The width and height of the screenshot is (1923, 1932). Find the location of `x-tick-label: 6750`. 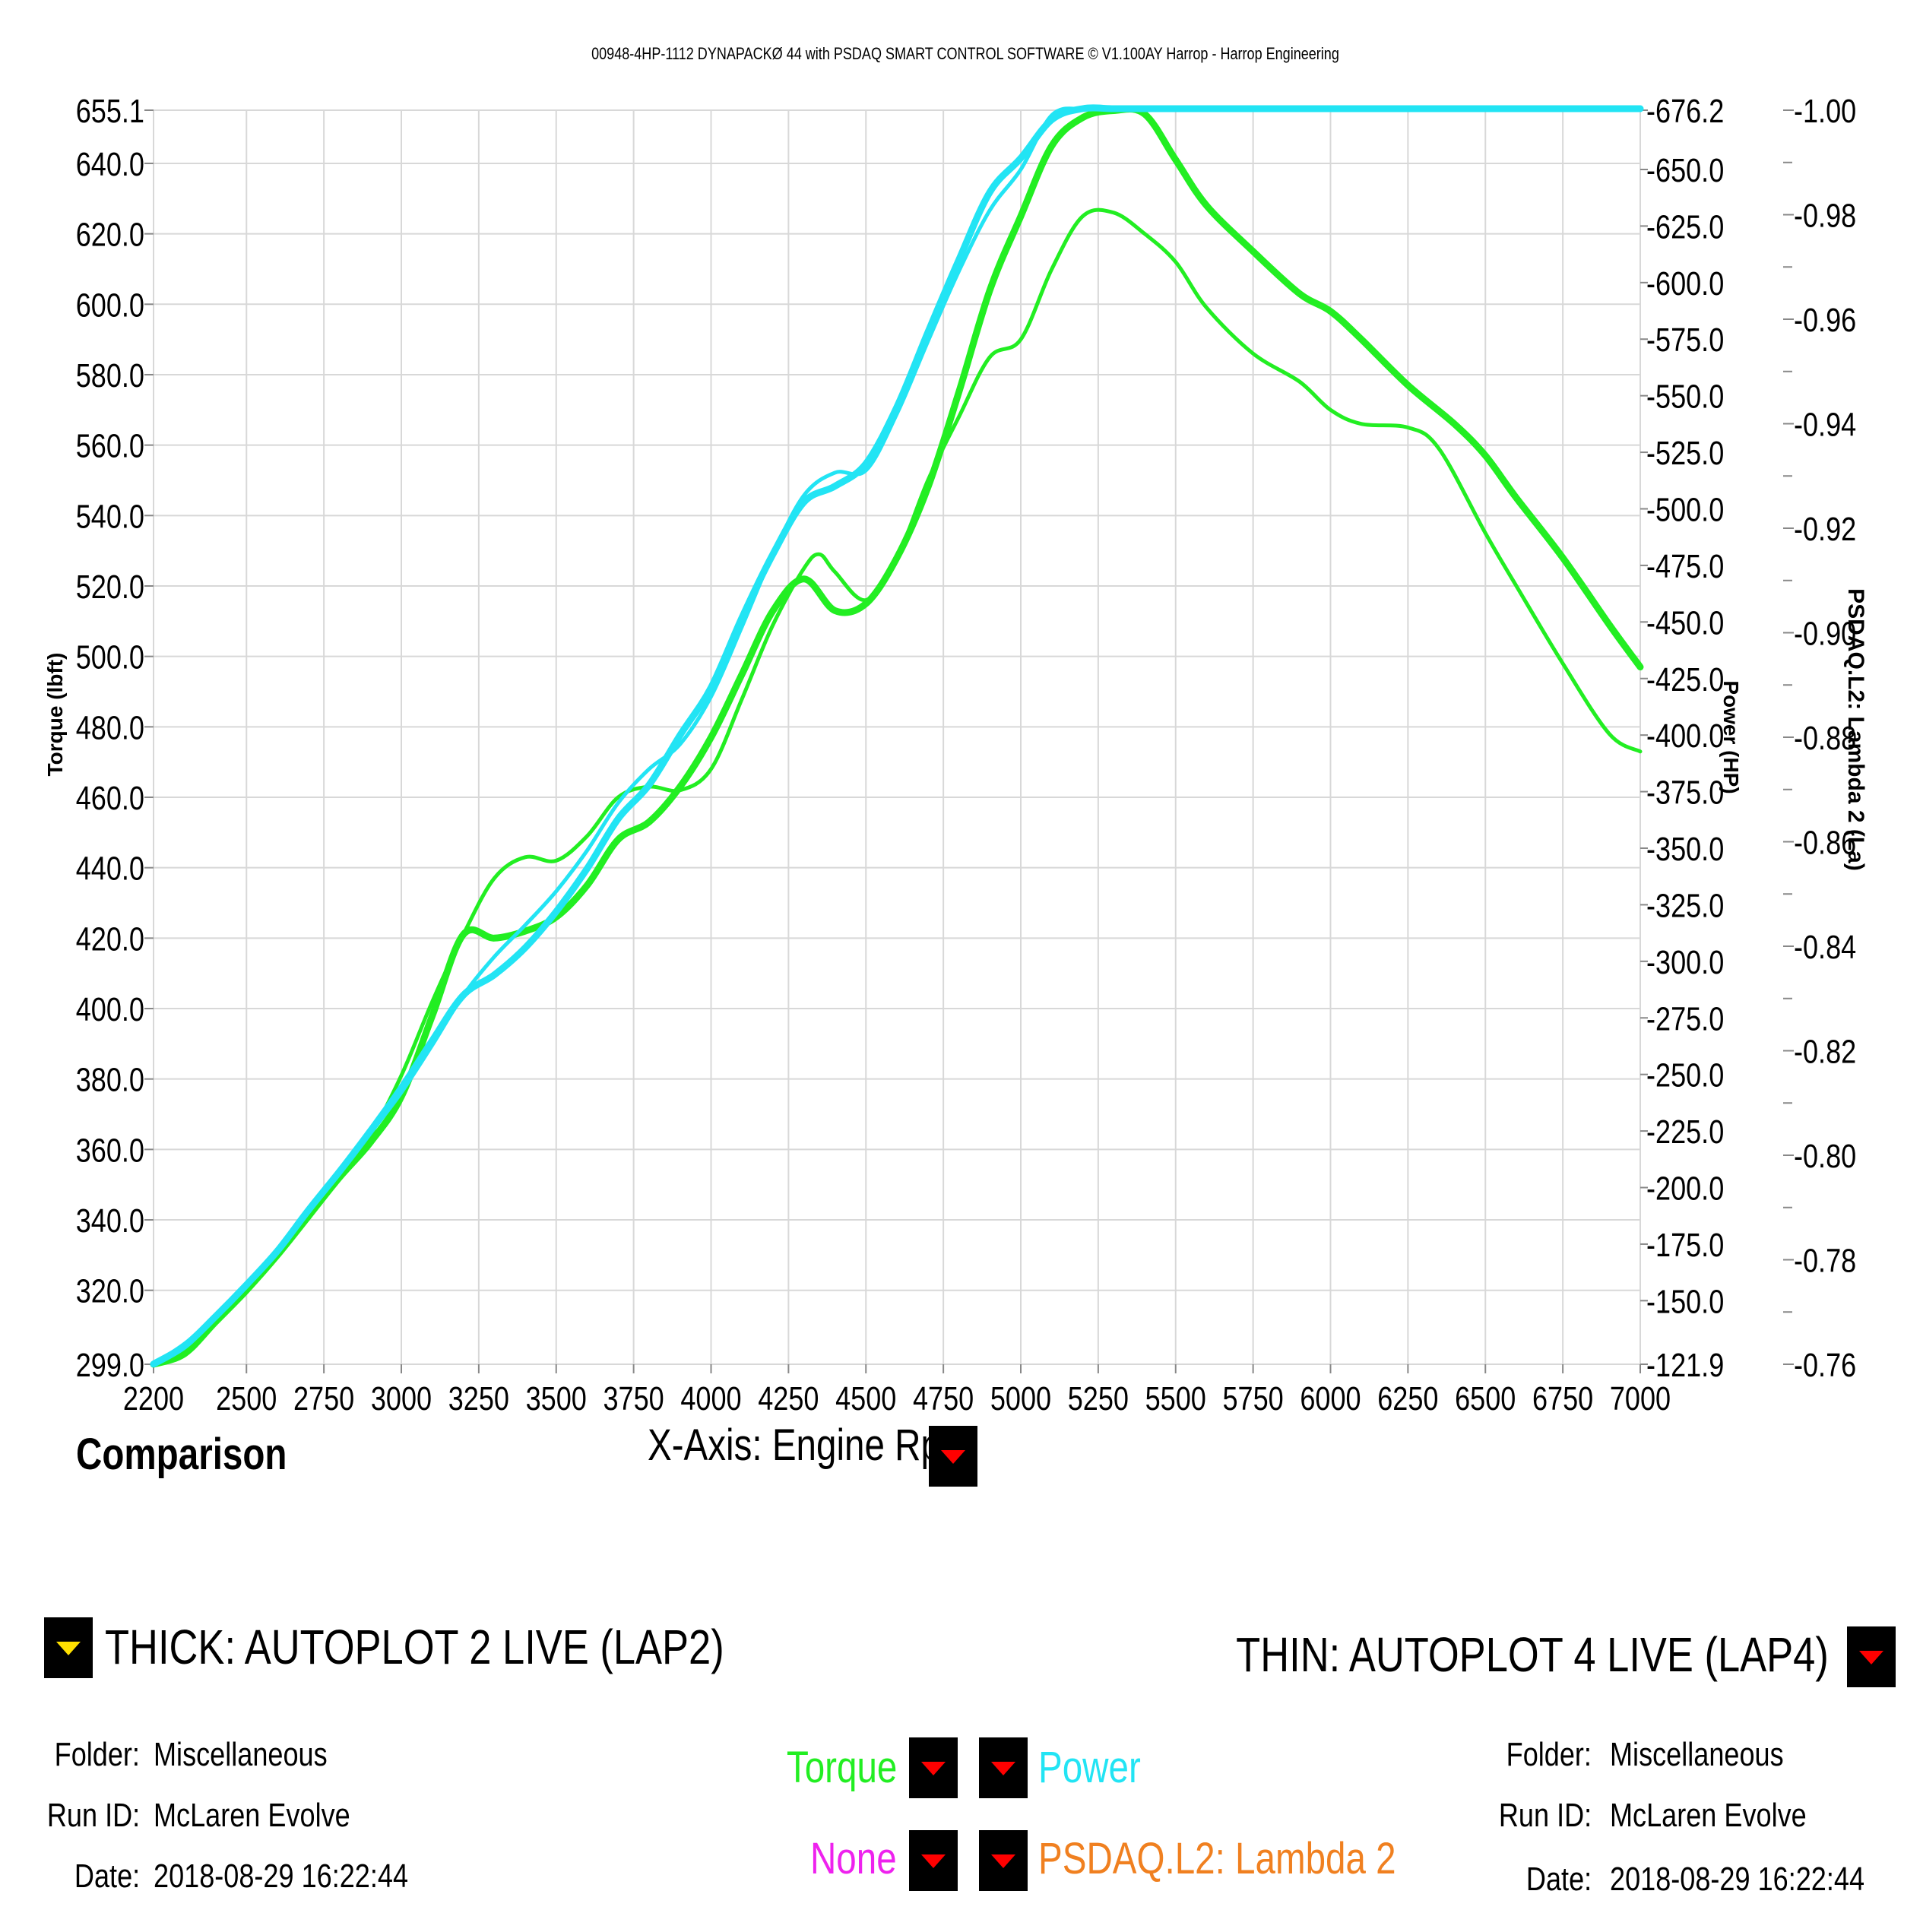

x-tick-label: 6750 is located at coordinates (1563, 1398).